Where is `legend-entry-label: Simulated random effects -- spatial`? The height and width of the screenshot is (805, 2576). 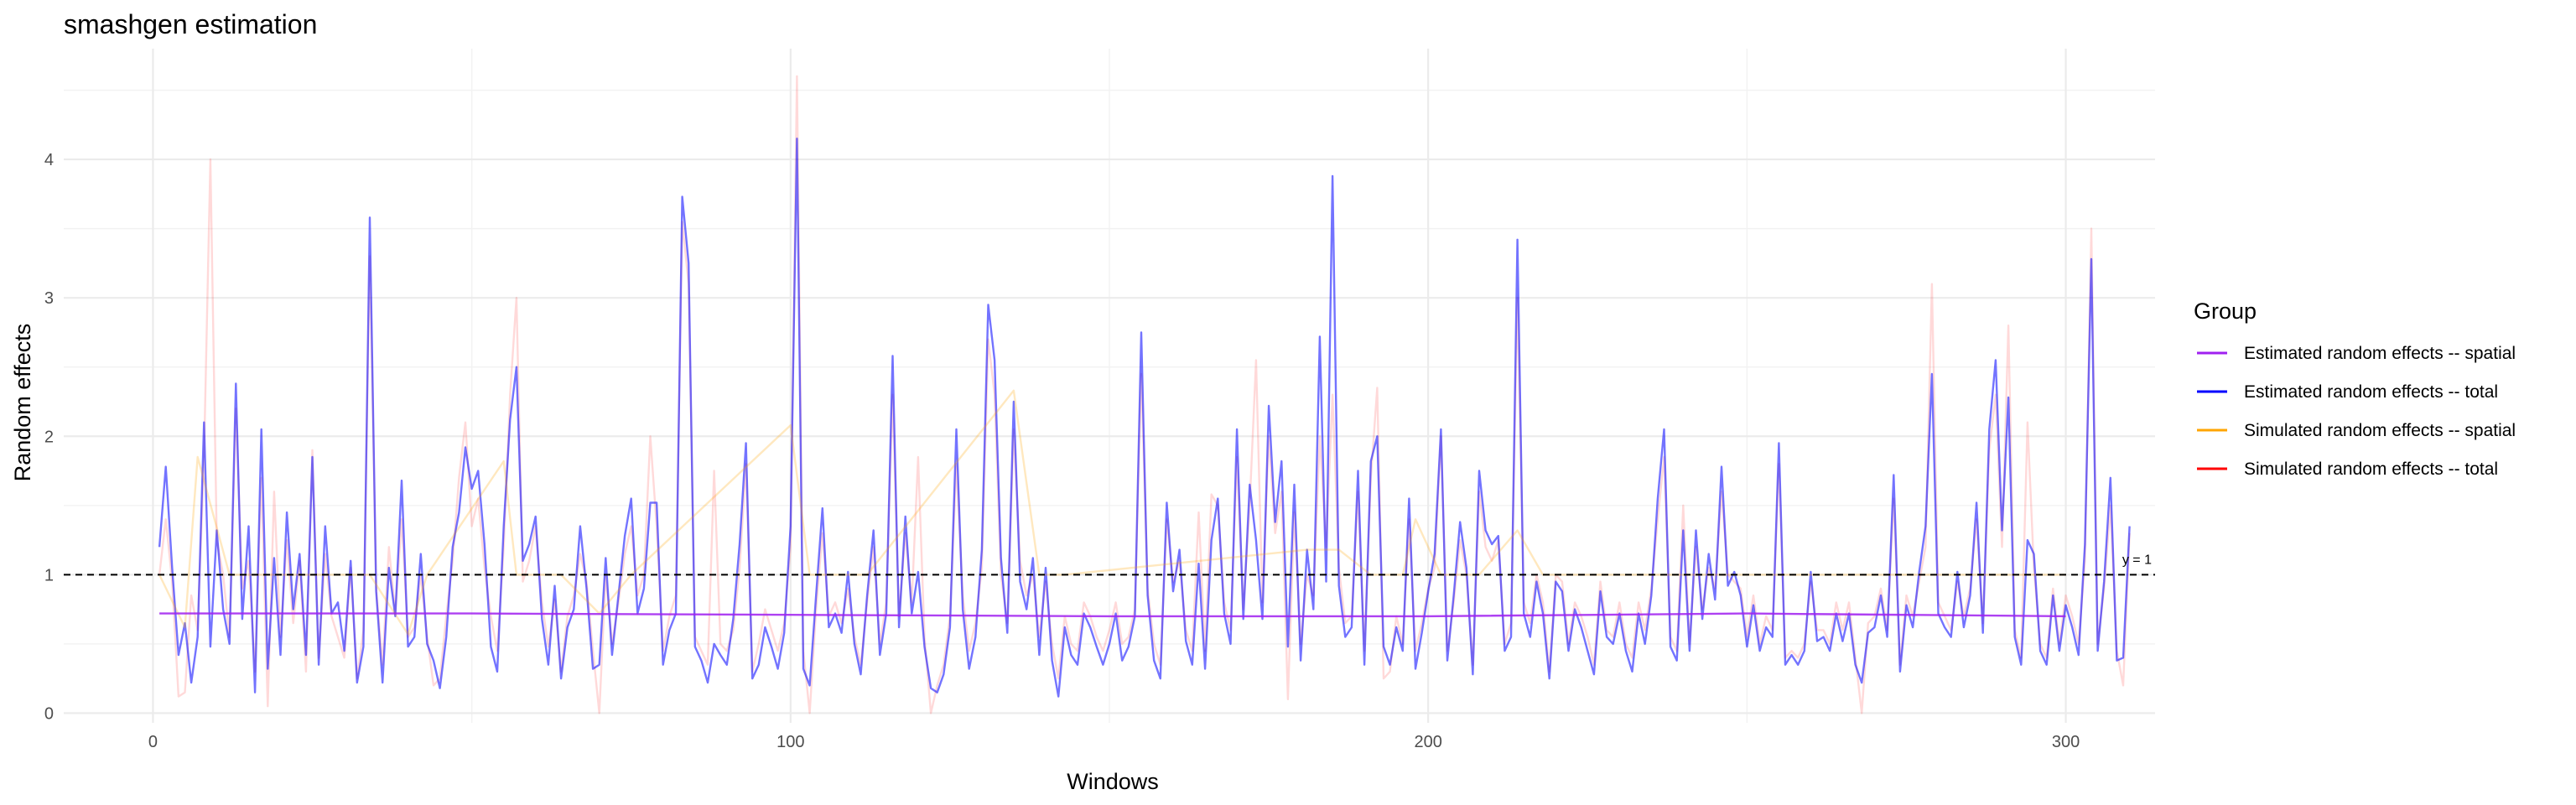
legend-entry-label: Simulated random effects -- spatial is located at coordinates (2380, 430).